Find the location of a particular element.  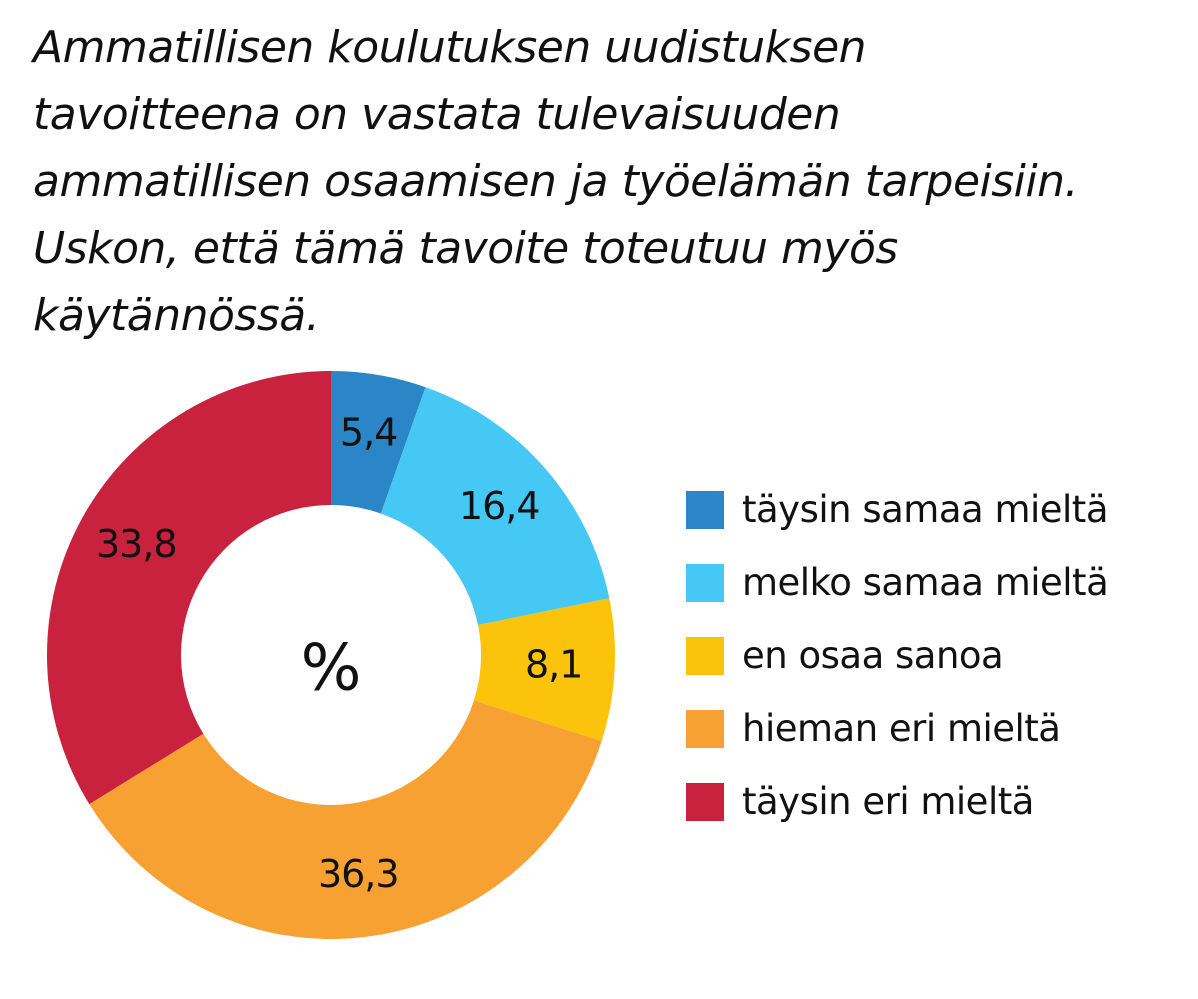

donut-slice-melko-samaa-mielta is located at coordinates (495, 506).